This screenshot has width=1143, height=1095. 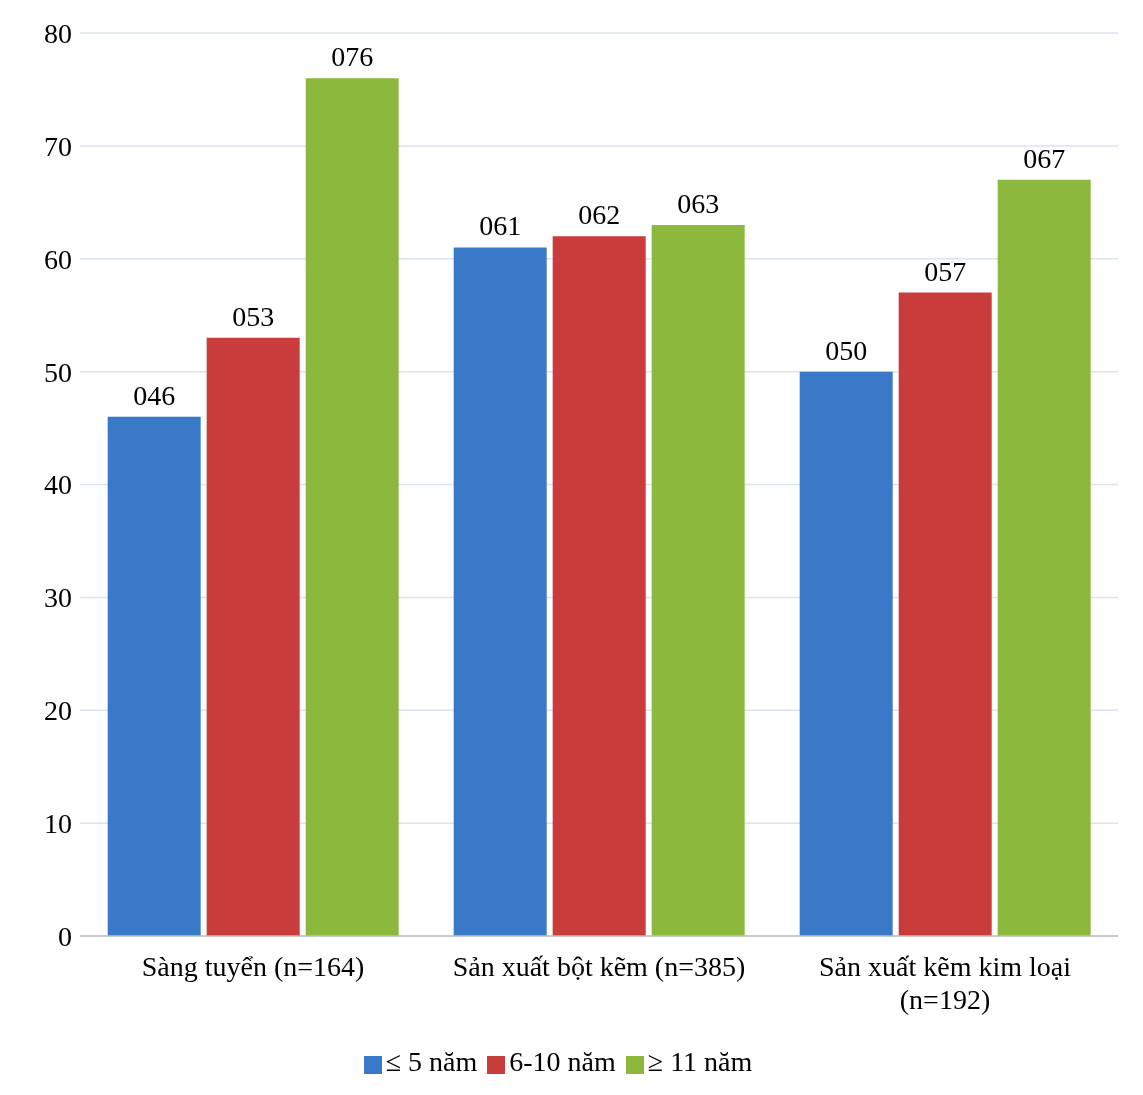 What do you see at coordinates (58, 259) in the screenshot?
I see `y-tick-label: 60` at bounding box center [58, 259].